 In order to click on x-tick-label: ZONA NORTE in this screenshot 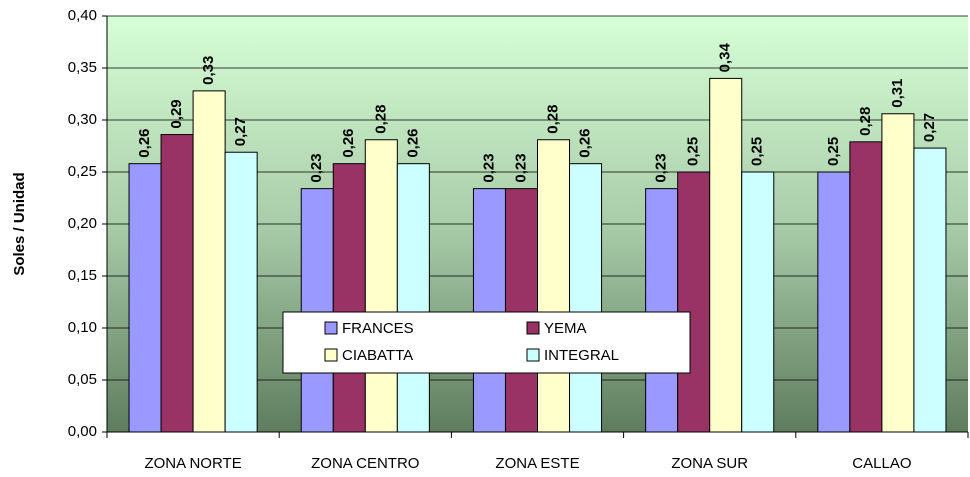, I will do `click(192, 463)`.